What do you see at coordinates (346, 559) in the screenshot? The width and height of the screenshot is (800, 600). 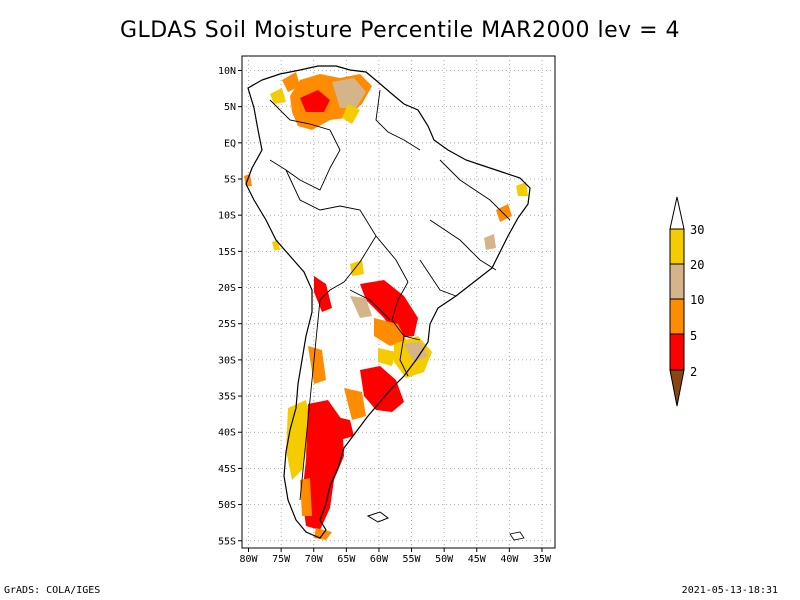 I see `lon-tick-label: 65W` at bounding box center [346, 559].